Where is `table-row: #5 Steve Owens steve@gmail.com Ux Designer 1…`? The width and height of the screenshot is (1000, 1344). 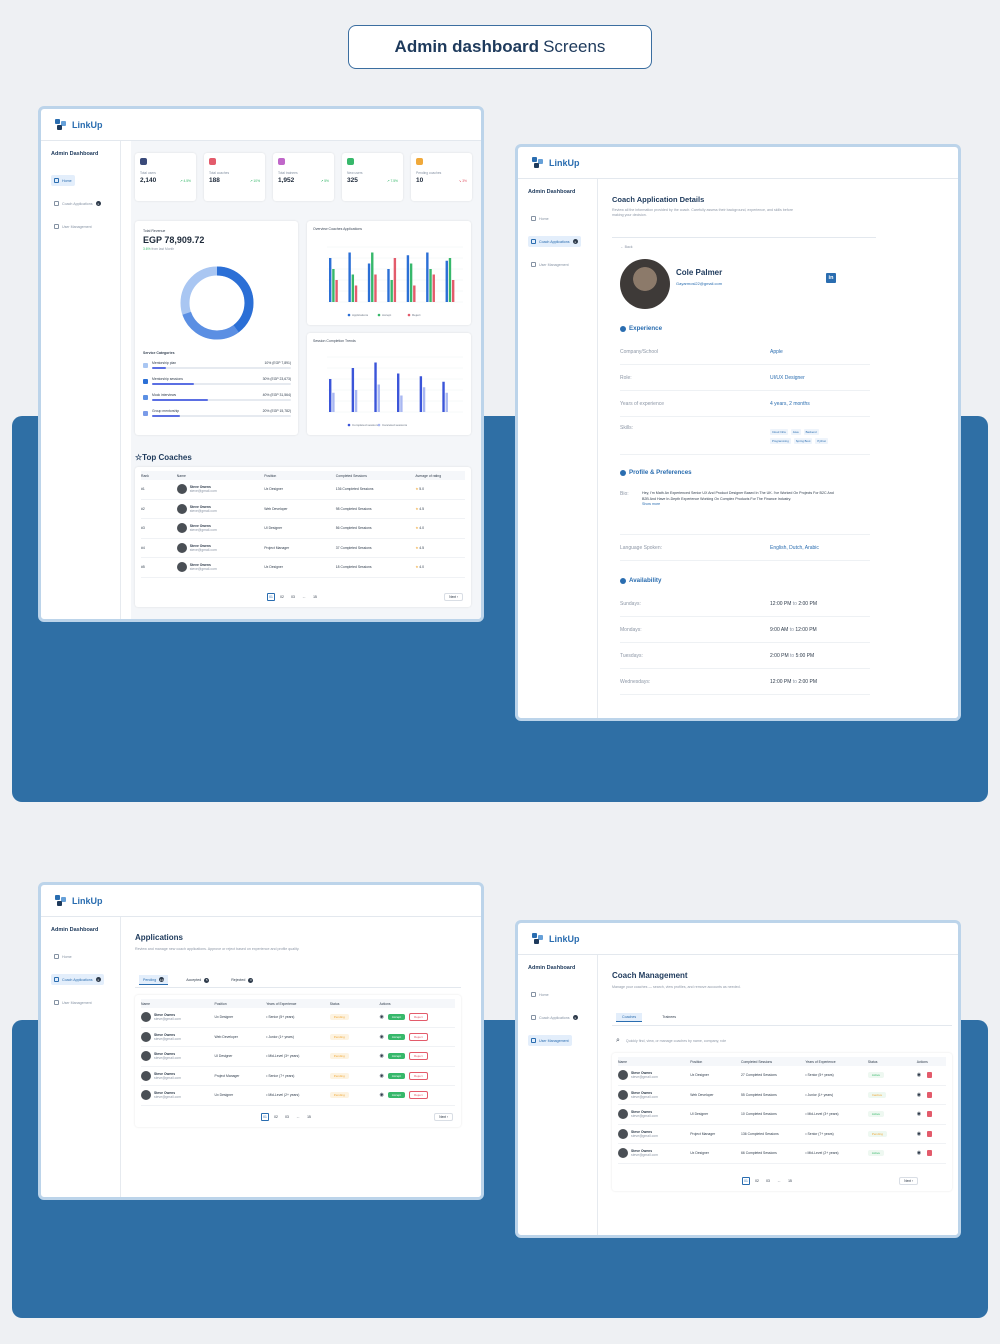
table-row: #5 Steve Owens steve@gmail.com Ux Designer 1… is located at coordinates (303, 568).